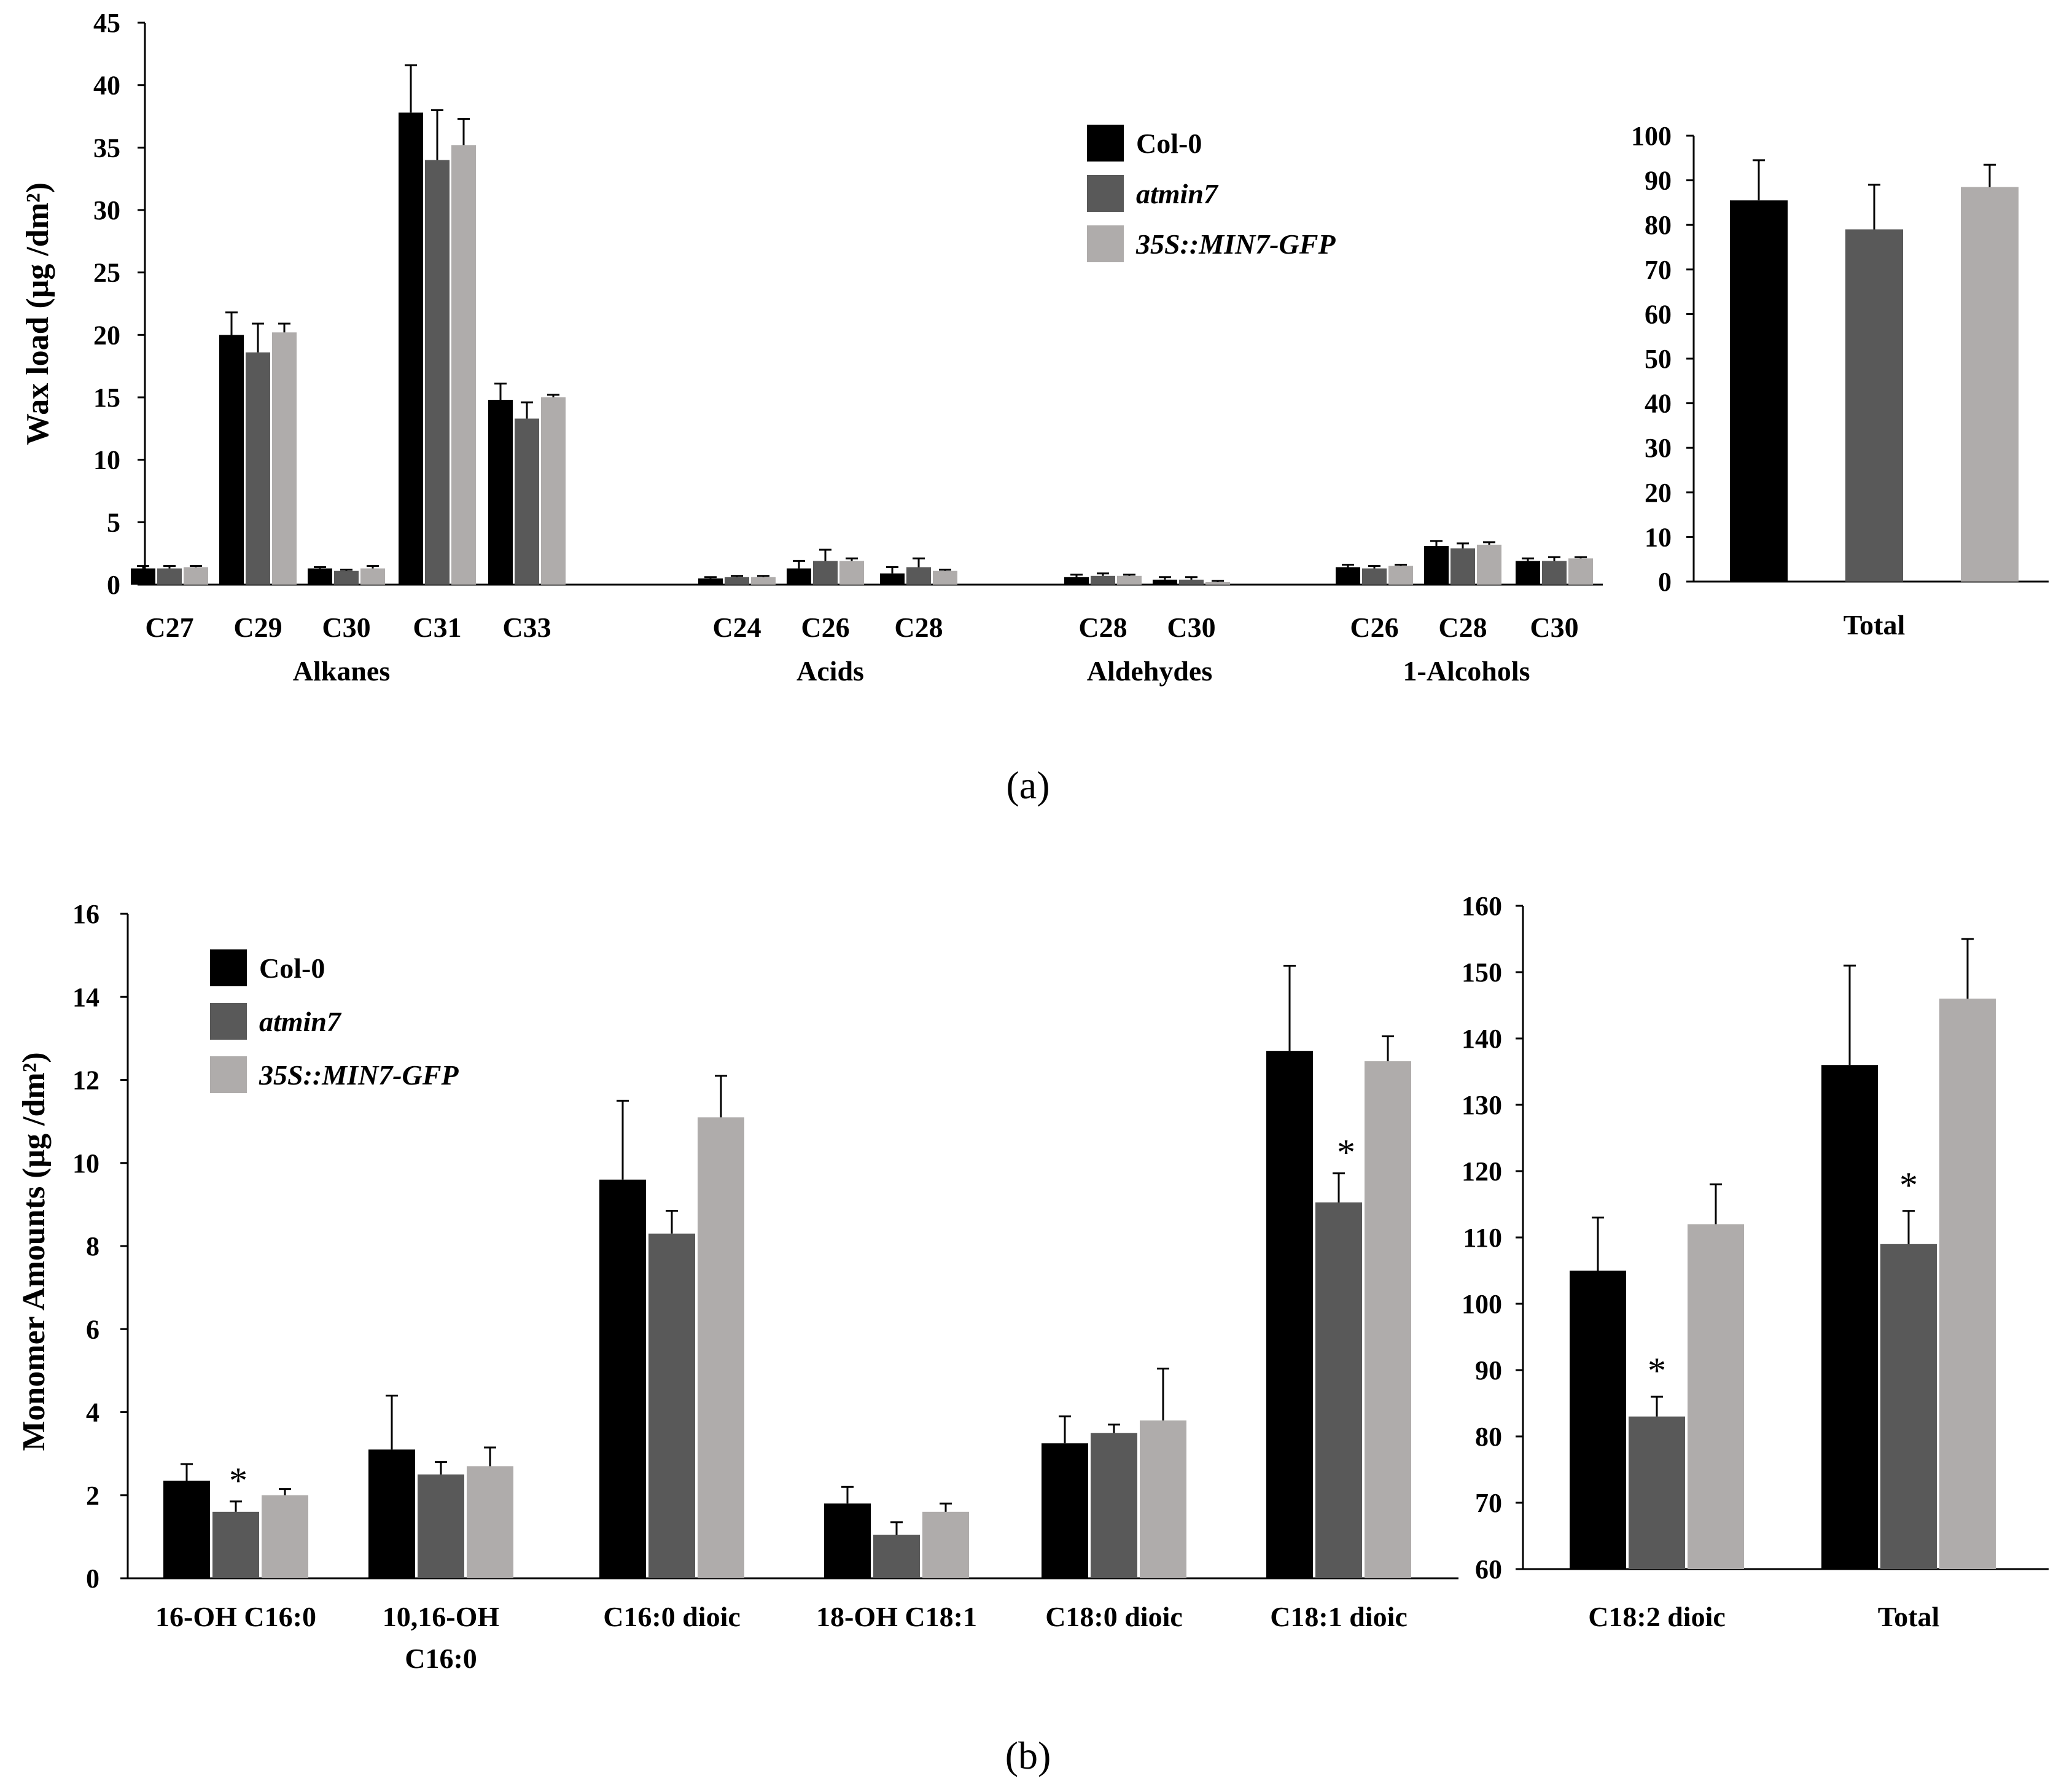  What do you see at coordinates (1658, 314) in the screenshot?
I see `y-tick-label: 60` at bounding box center [1658, 314].